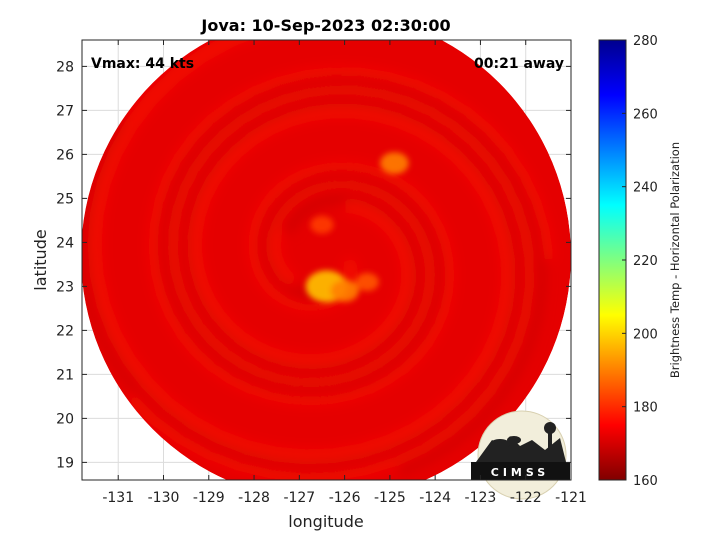 This screenshot has width=720, height=540. I want to click on cimss-logo: CIMSS, so click(520, 455).